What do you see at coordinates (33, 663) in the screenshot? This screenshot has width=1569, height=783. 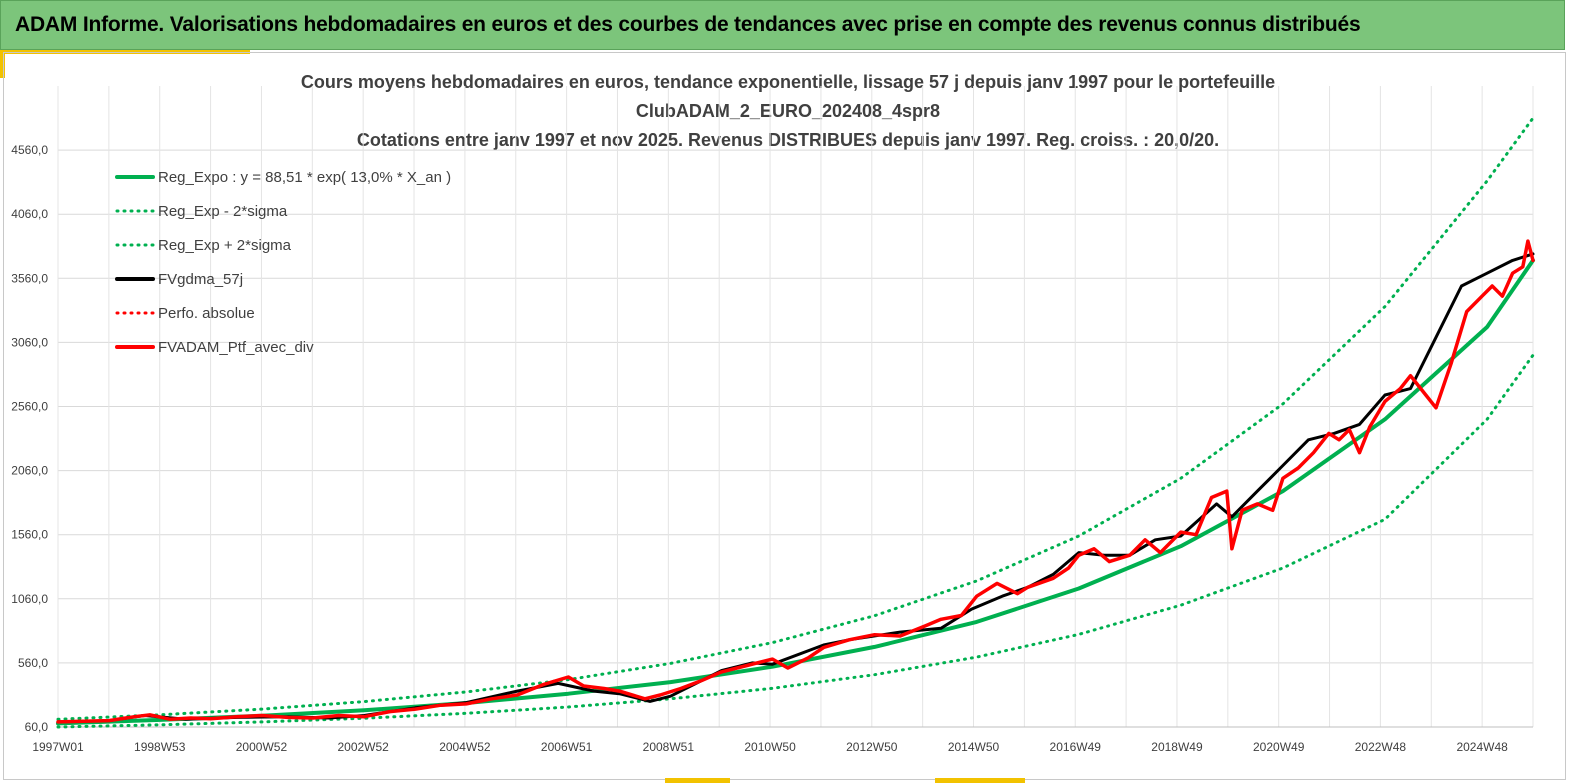 I see `y-tick-label: 560,0` at bounding box center [33, 663].